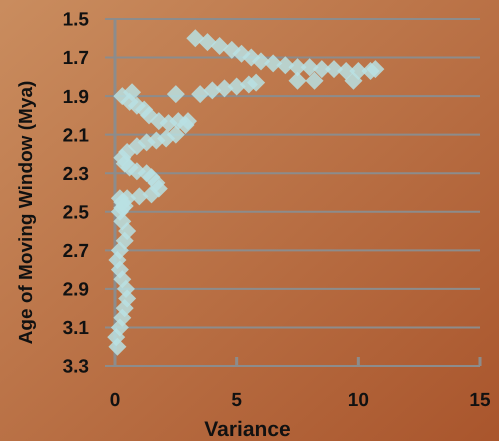  Describe the element at coordinates (115, 400) in the screenshot. I see `x-tick-label: 0` at that location.